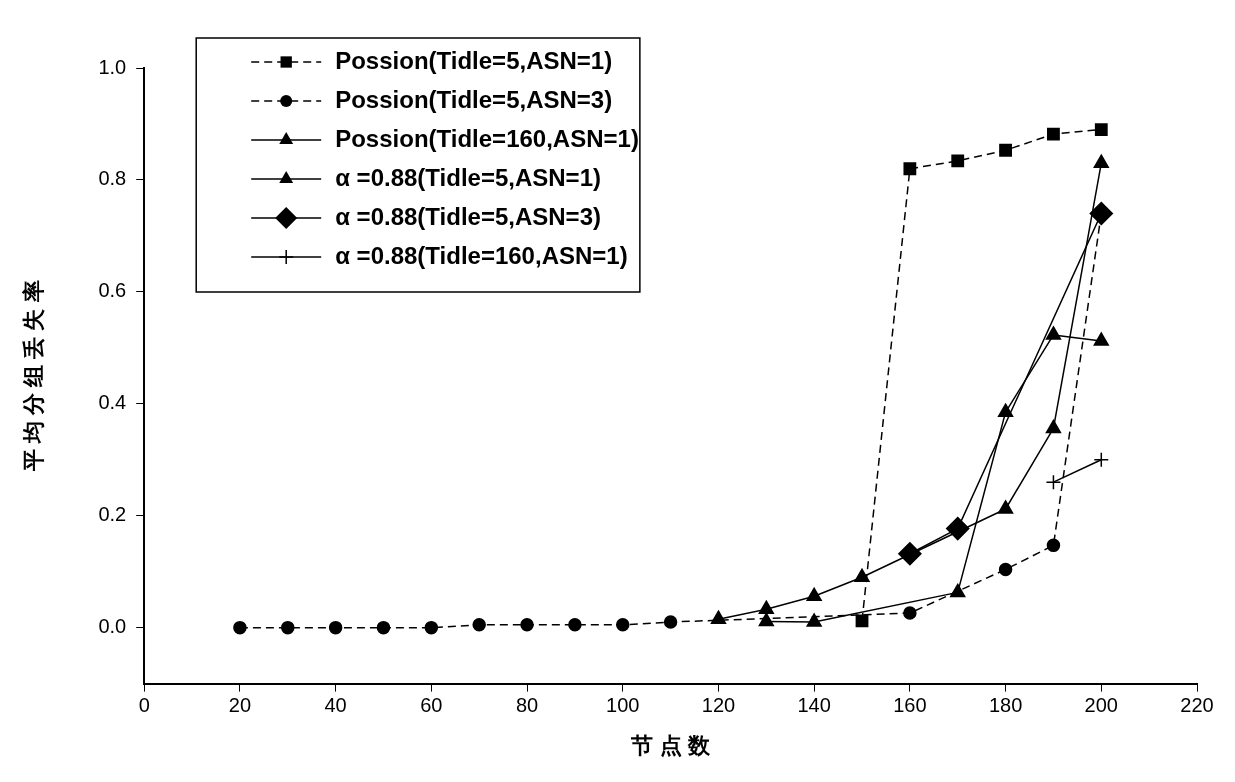 Image resolution: width=1235 pixels, height=782 pixels. I want to click on y-tick-label: 1.0, so click(112, 66).